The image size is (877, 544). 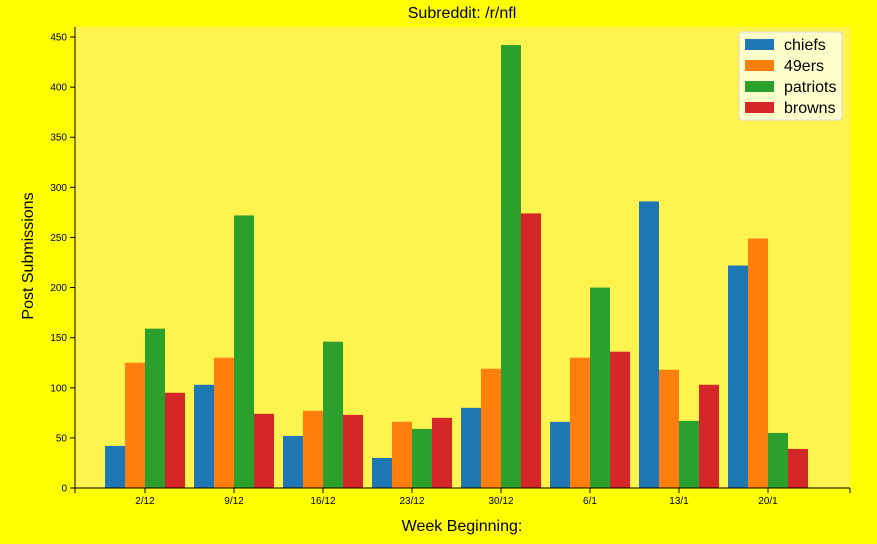 What do you see at coordinates (759, 86) in the screenshot?
I see `legend-swatch-patriots` at bounding box center [759, 86].